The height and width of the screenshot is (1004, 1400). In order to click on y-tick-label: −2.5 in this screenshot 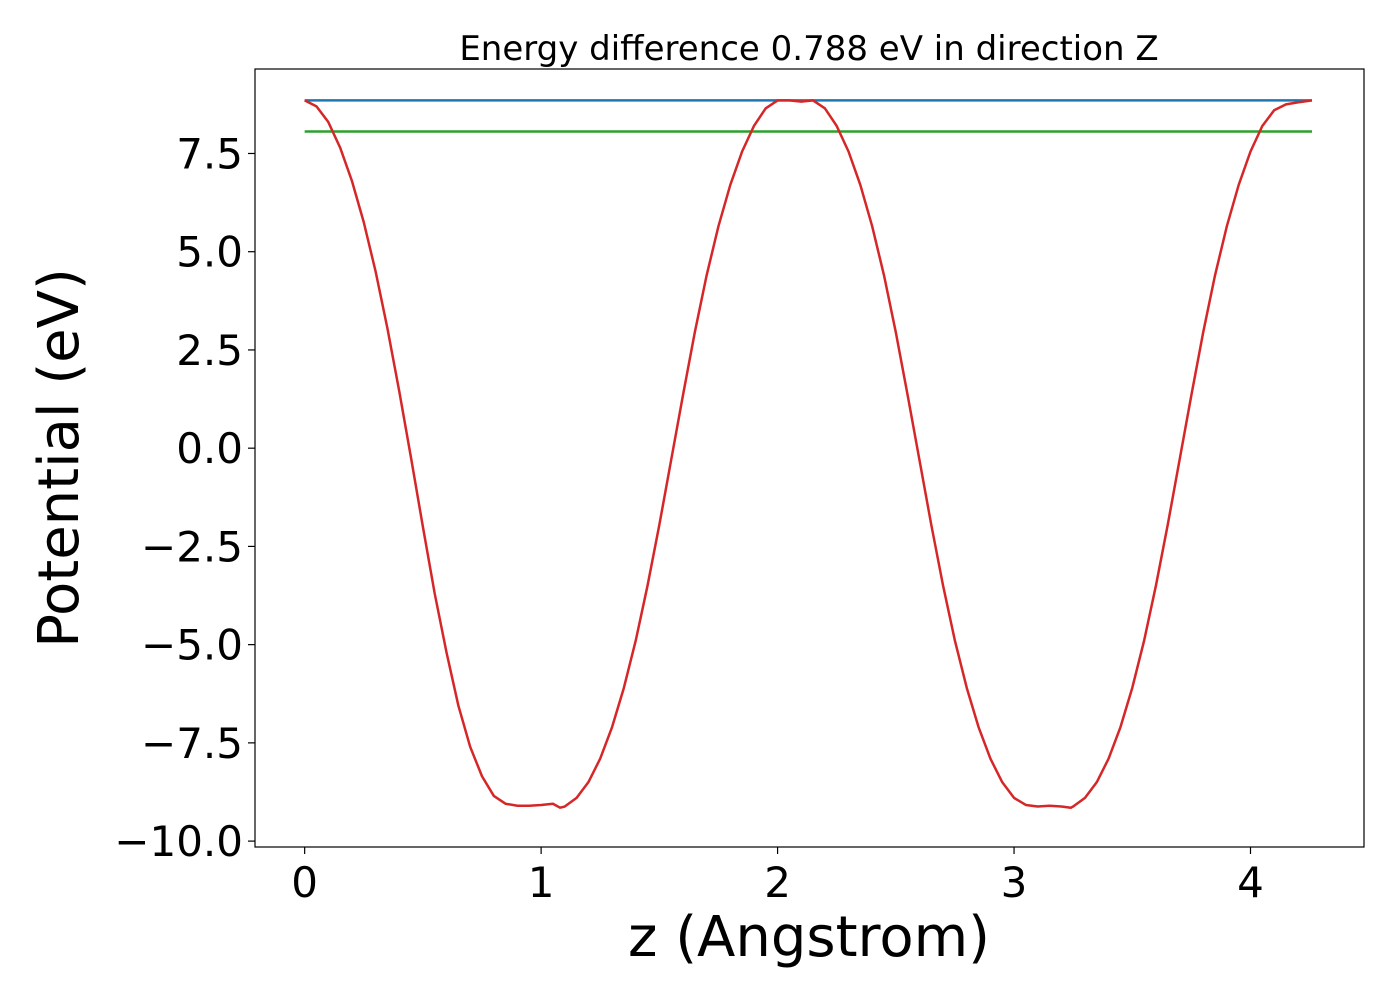, I will do `click(192, 546)`.